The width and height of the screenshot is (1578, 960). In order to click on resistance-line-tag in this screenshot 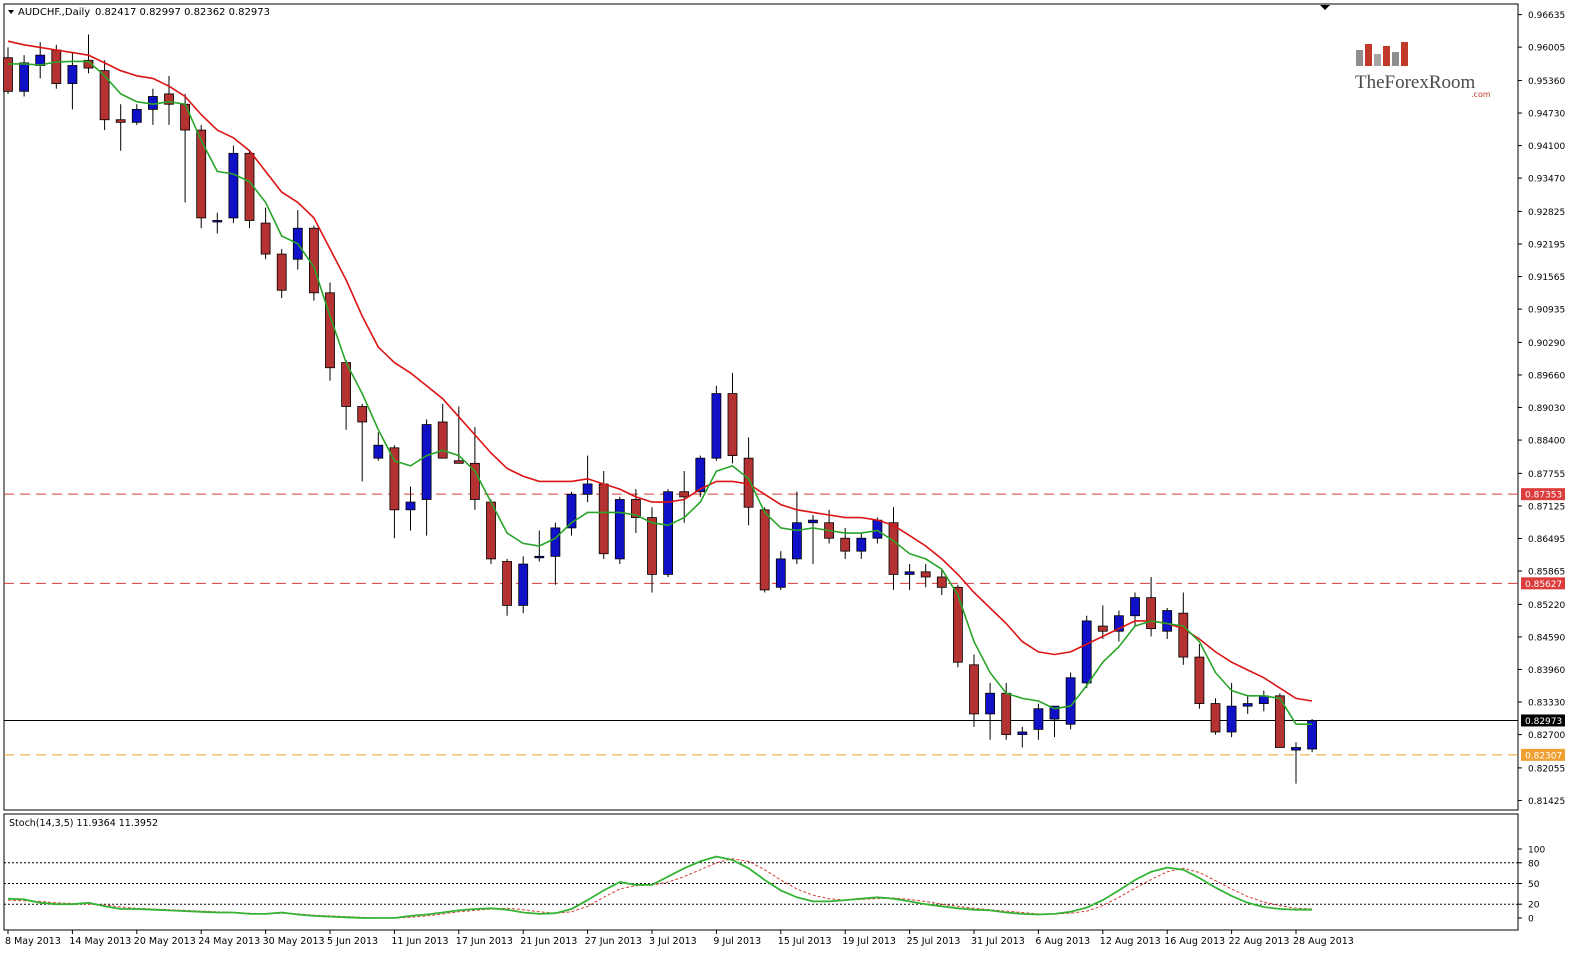, I will do `click(1543, 494)`.